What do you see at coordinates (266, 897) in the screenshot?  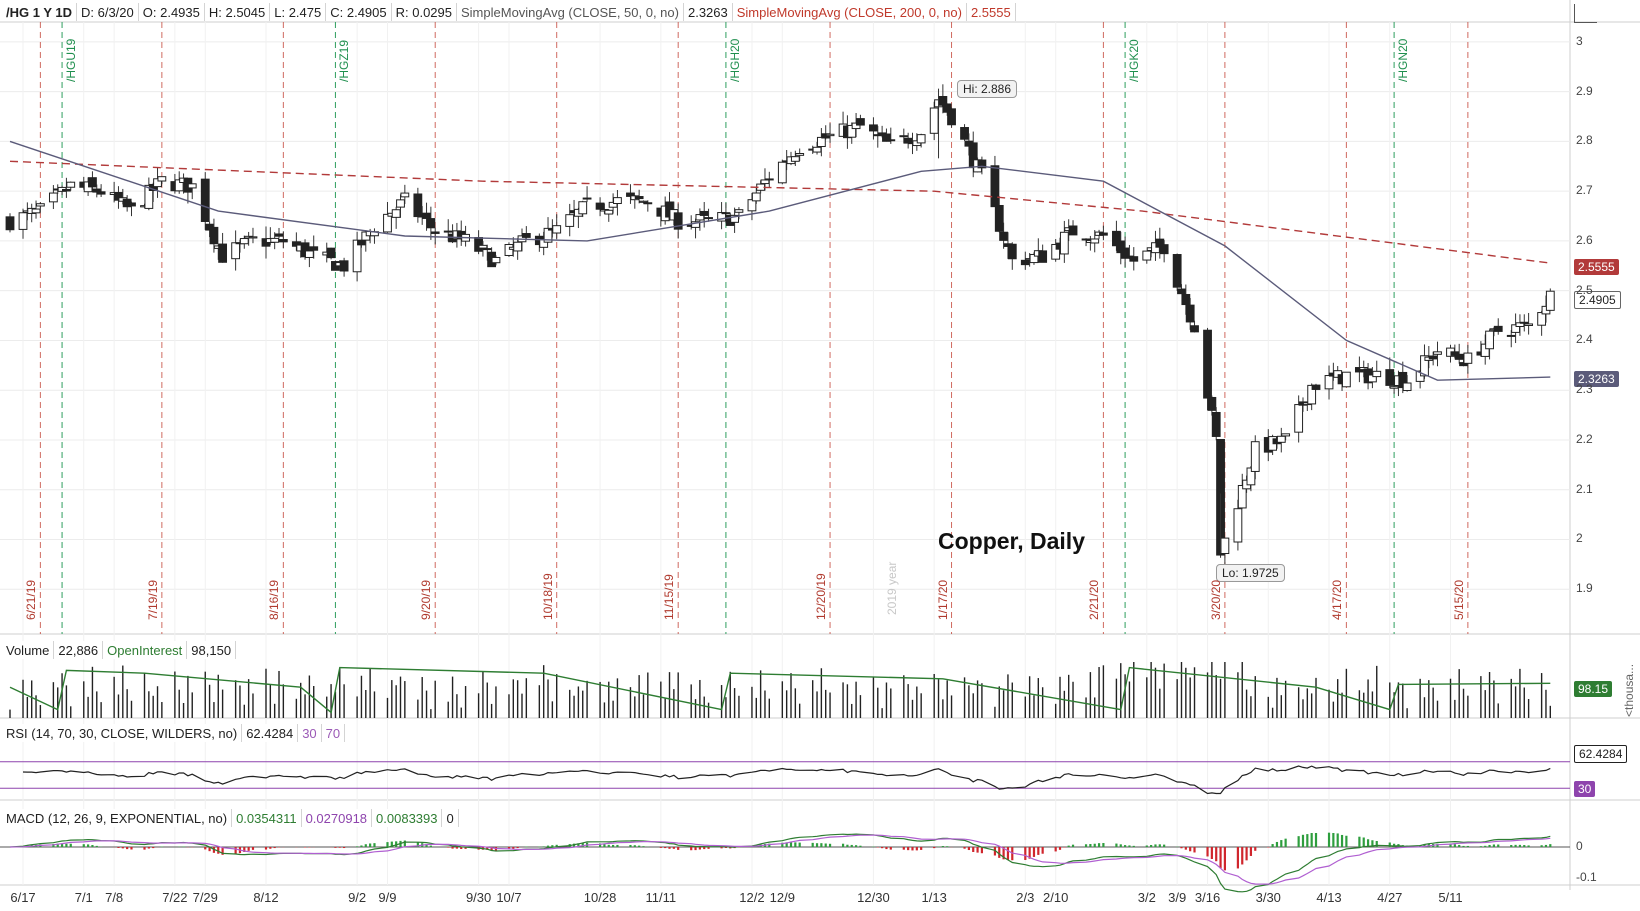 I see `x-tick-label: 8/12` at bounding box center [266, 897].